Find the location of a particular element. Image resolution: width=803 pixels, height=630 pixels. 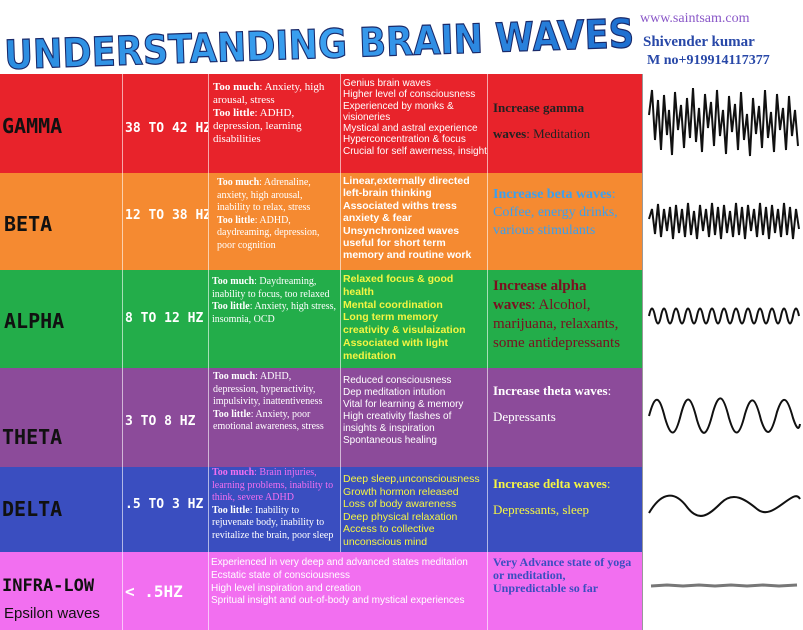

too-much-text: : Anxiety, high arousal, stress is located at coordinates (269, 93).